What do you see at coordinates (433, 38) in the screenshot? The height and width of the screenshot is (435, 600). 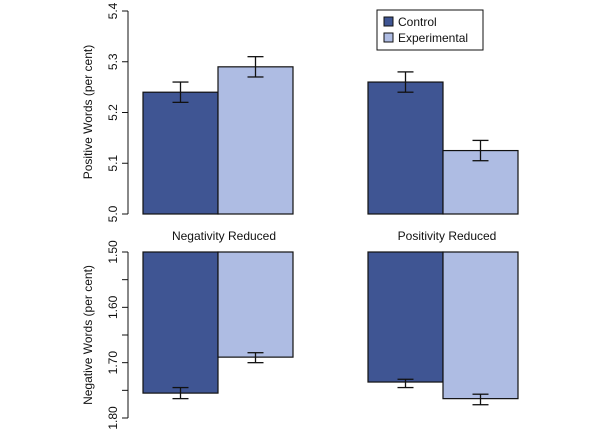 I see `legend-label-experimental: Experimental` at bounding box center [433, 38].